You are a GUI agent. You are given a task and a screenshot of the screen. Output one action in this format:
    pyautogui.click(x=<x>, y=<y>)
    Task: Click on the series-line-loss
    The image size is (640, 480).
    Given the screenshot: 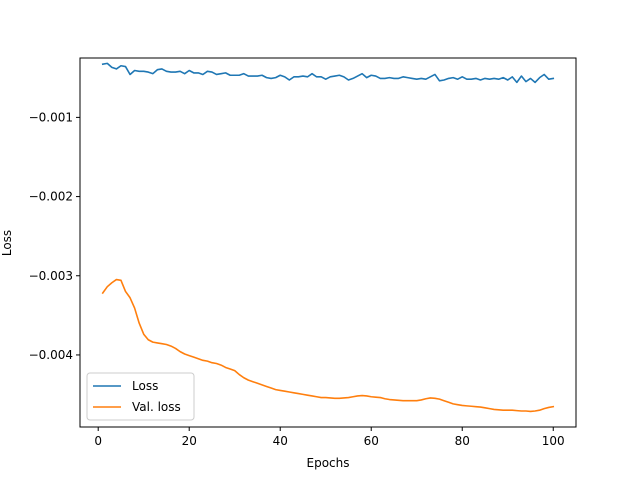 What is the action you would take?
    pyautogui.click(x=328, y=73)
    